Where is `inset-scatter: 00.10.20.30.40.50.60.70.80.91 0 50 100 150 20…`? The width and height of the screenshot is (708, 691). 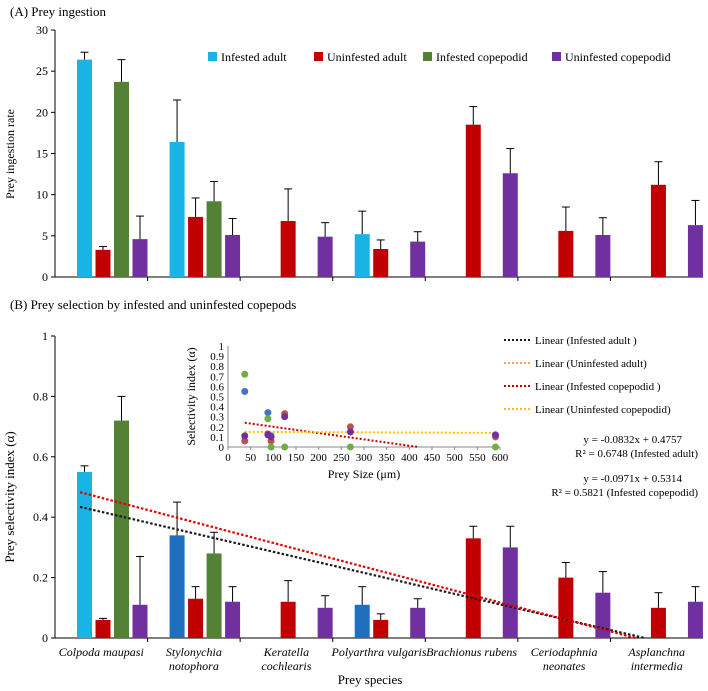 inset-scatter: 00.10.20.30.40.50.60.70.80.91 0 50 100 150 20… is located at coordinates (346, 411).